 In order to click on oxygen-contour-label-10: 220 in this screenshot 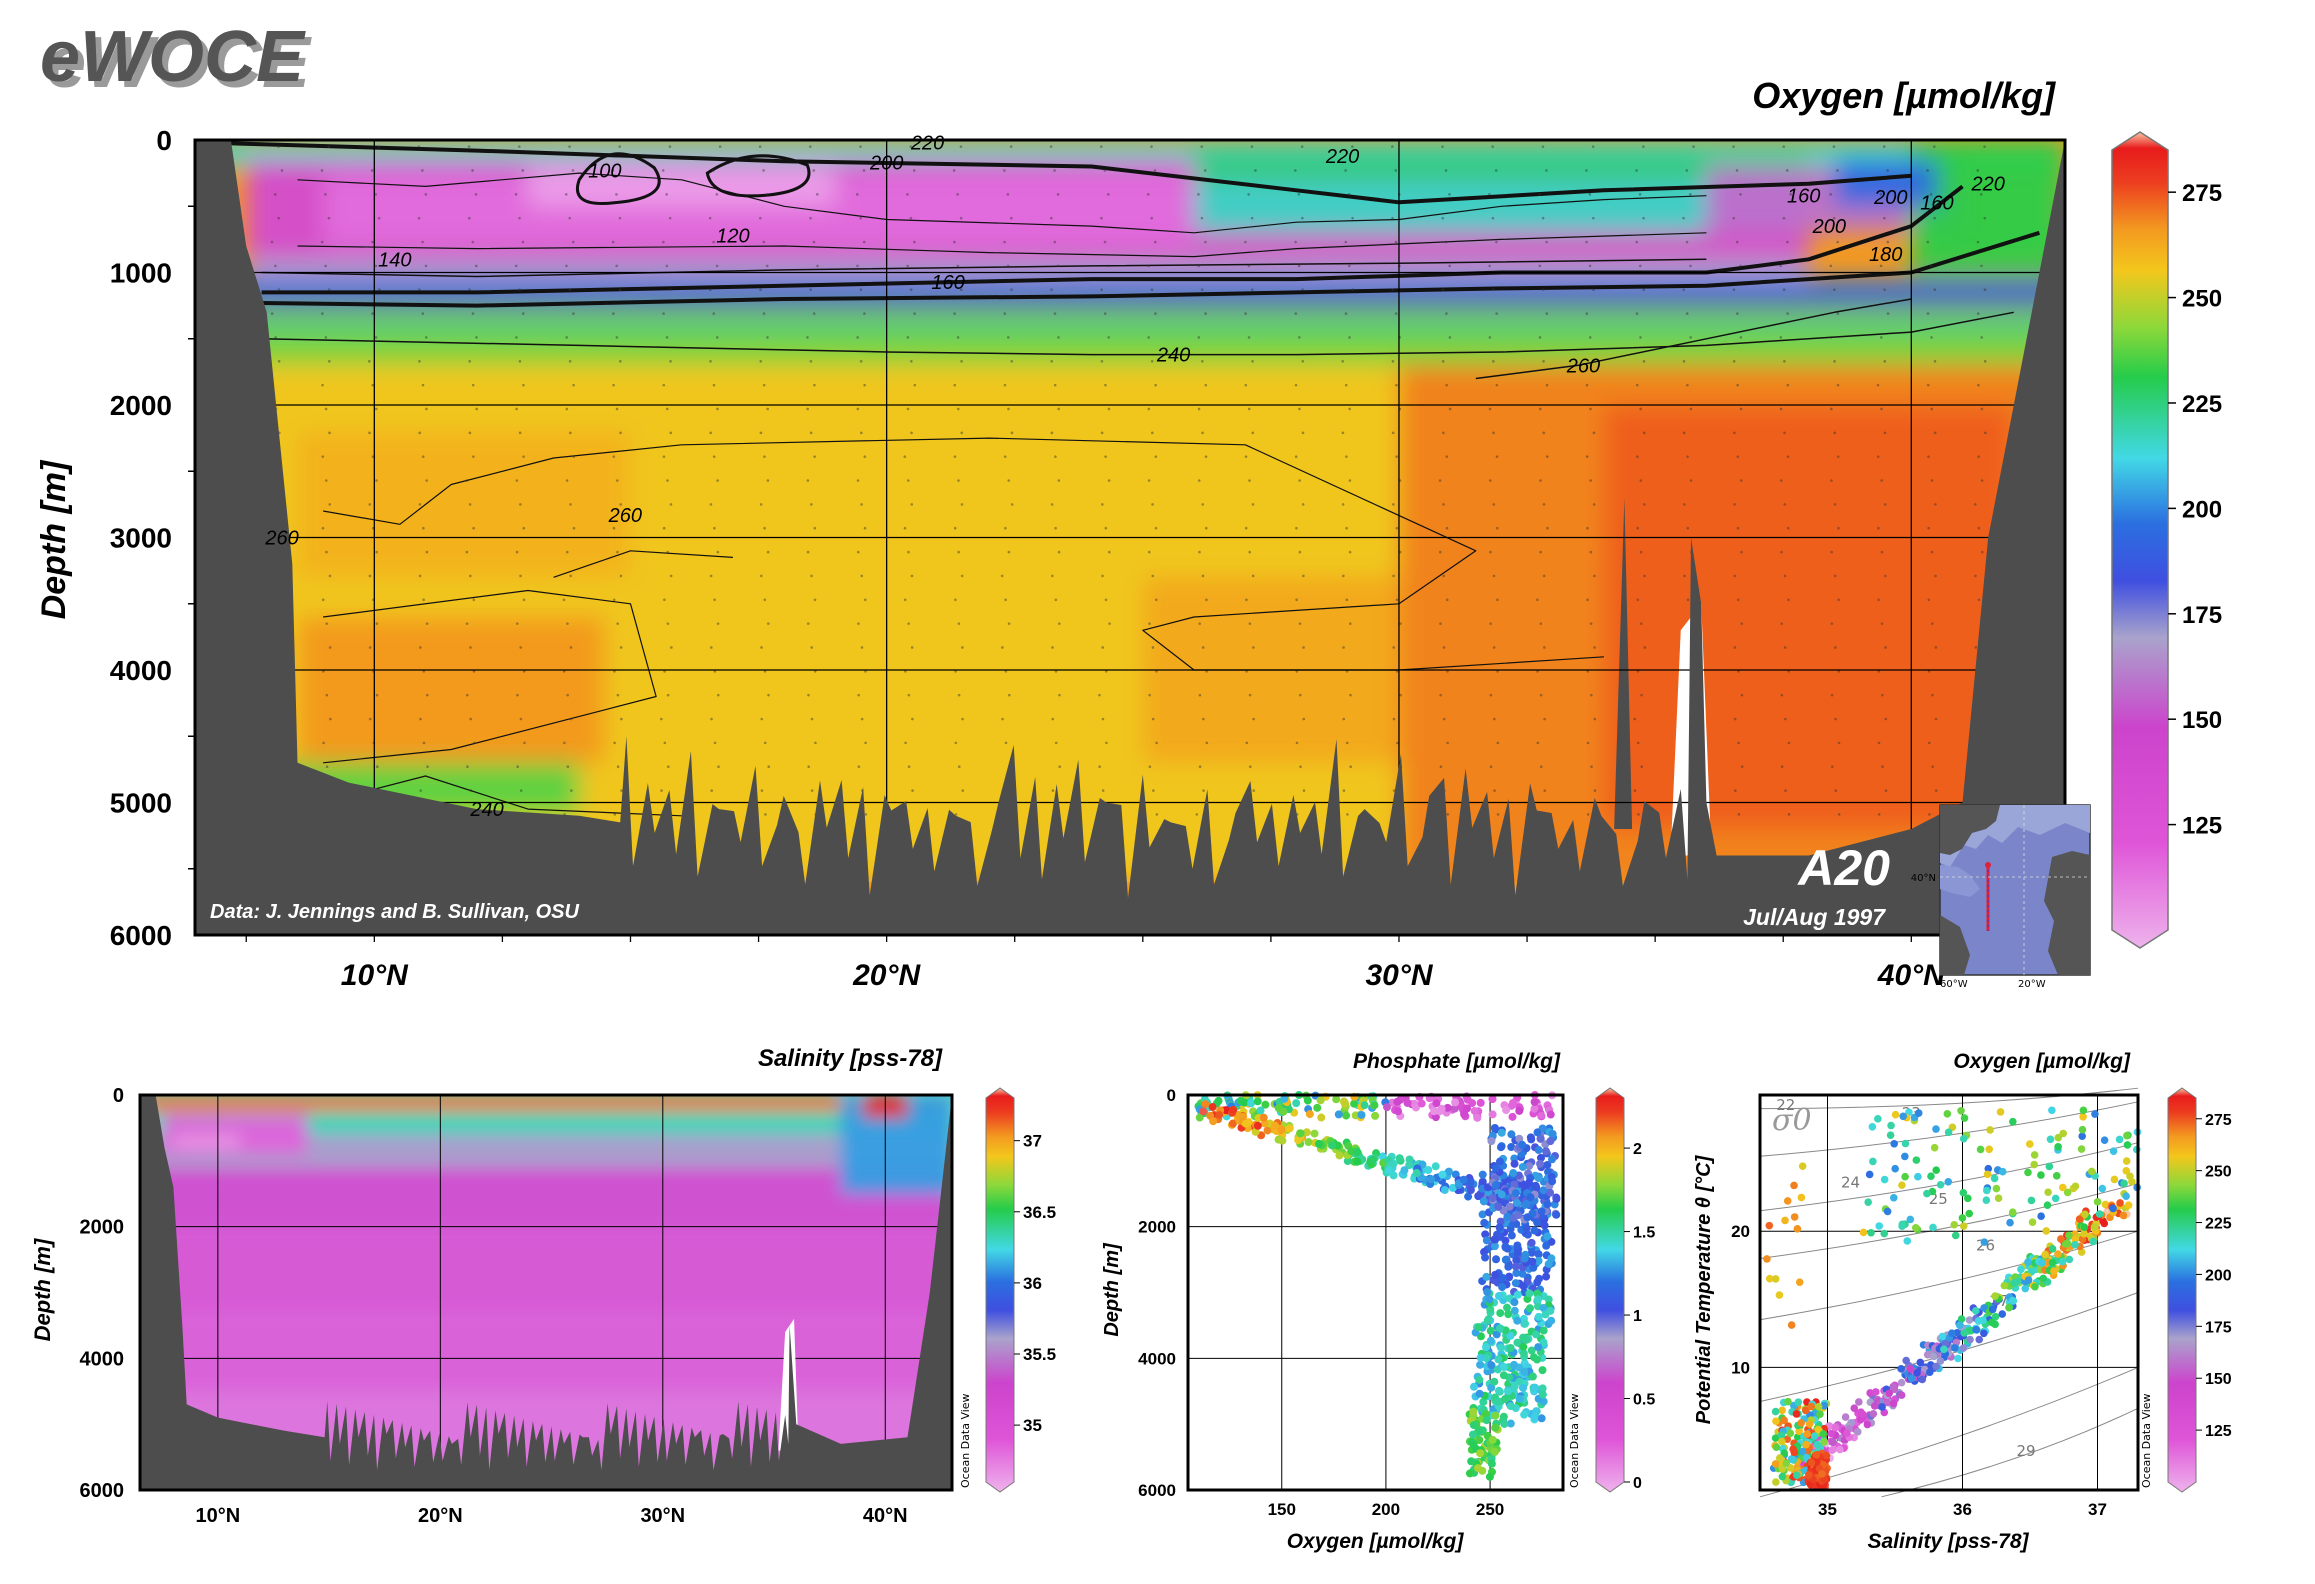, I will do `click(927, 144)`.